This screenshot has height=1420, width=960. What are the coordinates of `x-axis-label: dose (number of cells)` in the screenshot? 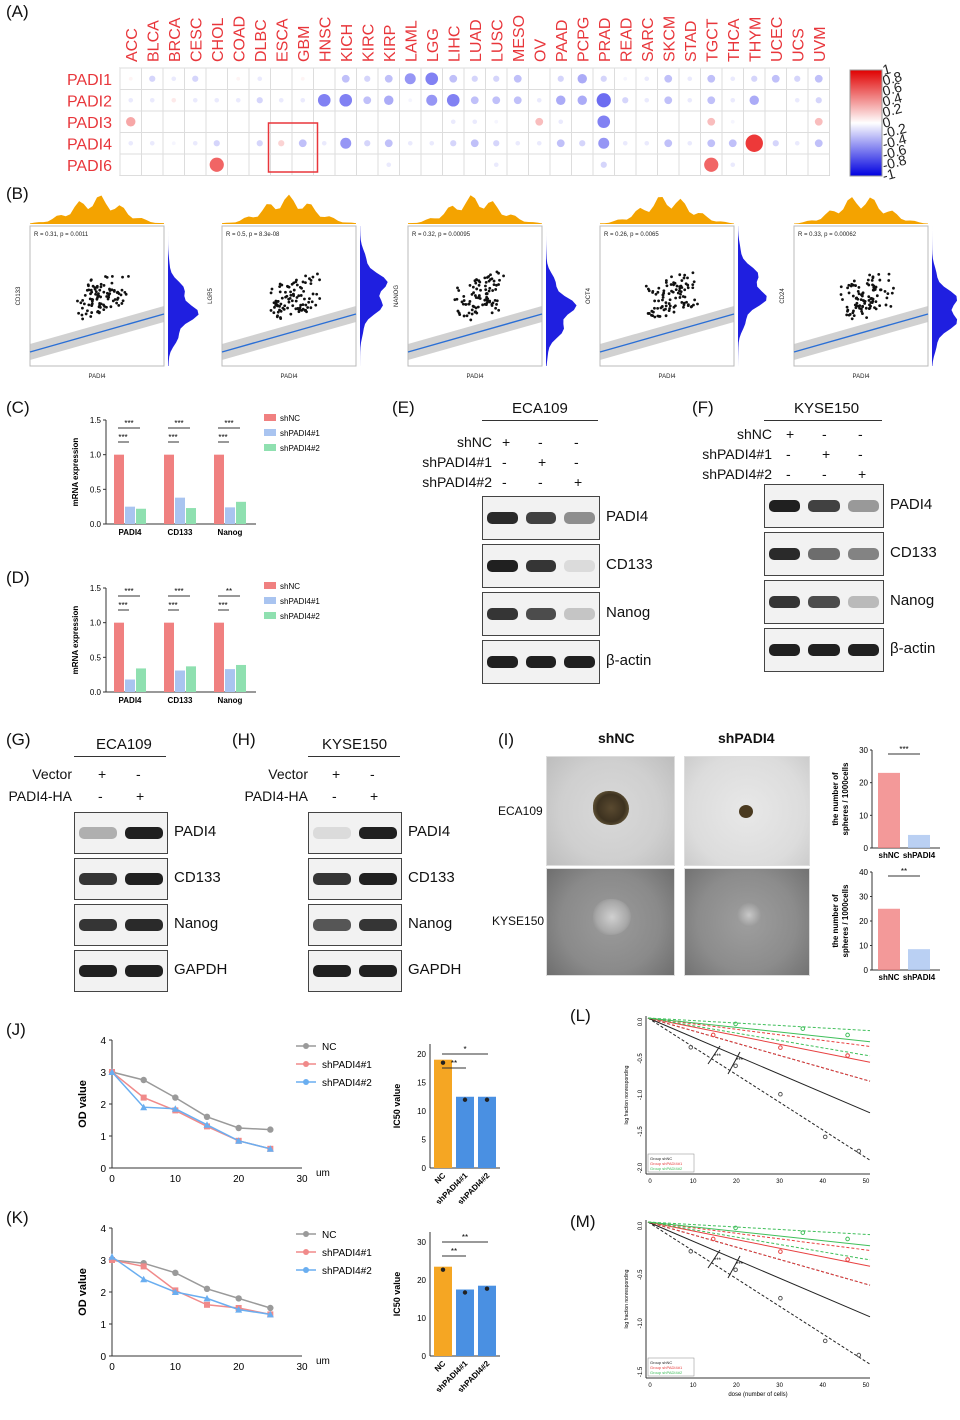 It's located at (757, 1395).